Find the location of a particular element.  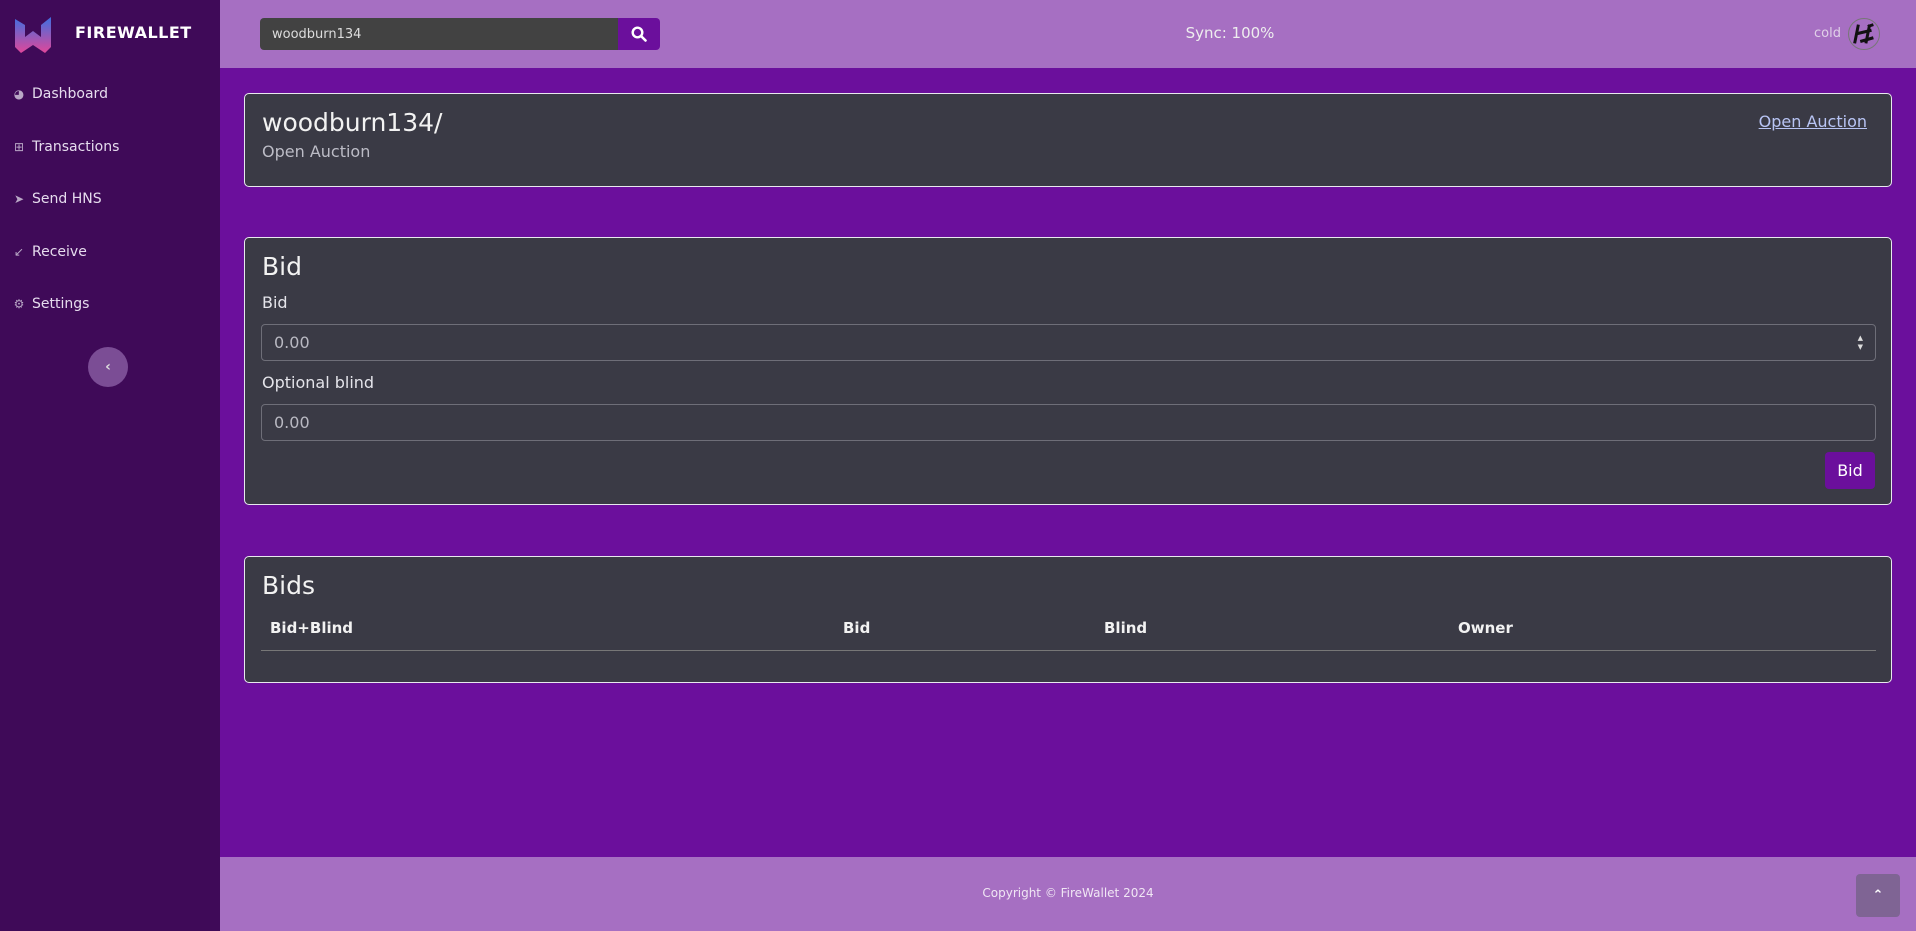

avatar is located at coordinates (1864, 34).